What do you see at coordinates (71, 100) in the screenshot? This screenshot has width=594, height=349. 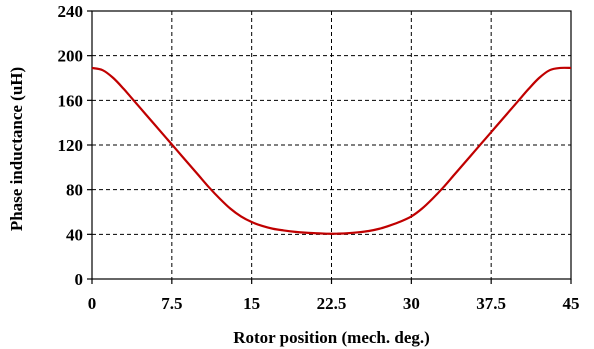 I see `y-tick-label: 160` at bounding box center [71, 100].